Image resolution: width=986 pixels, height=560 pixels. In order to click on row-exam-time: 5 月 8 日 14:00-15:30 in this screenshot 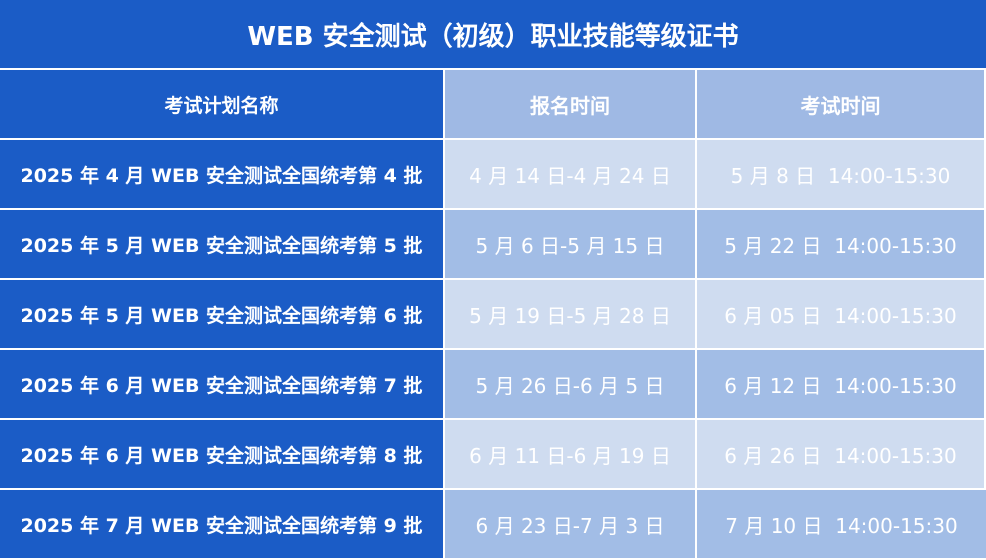, I will do `click(841, 175)`.